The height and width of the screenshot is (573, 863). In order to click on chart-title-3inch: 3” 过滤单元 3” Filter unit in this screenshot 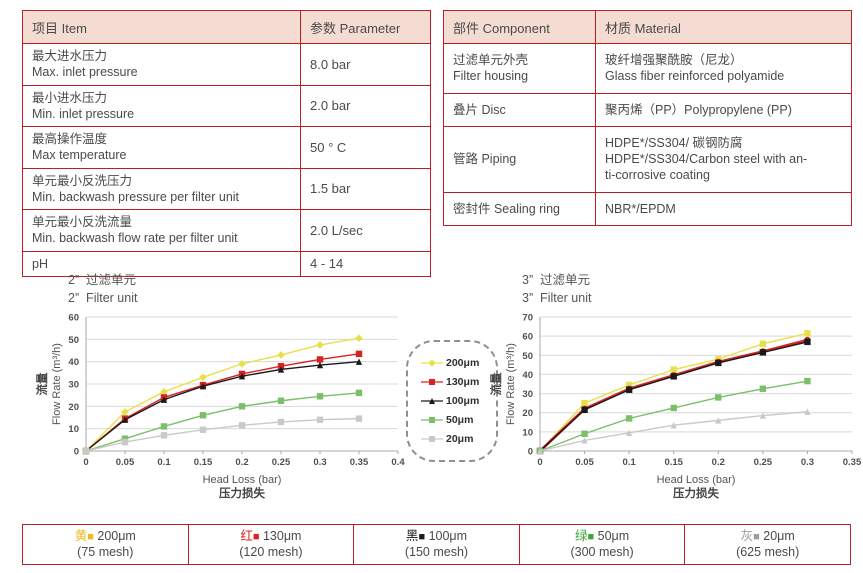, I will do `click(692, 289)`.